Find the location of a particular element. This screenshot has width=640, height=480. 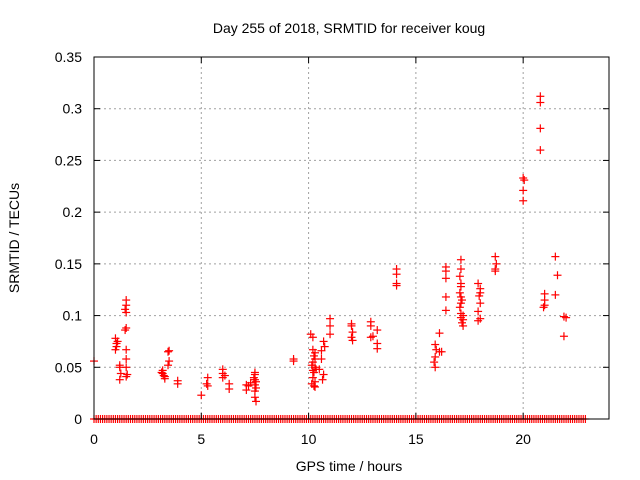

x-tick-label: 20 is located at coordinates (523, 439).